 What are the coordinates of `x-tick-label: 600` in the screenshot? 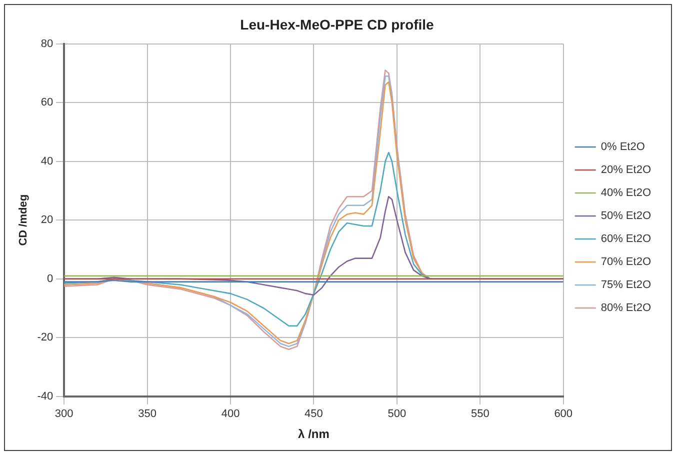 It's located at (563, 414).